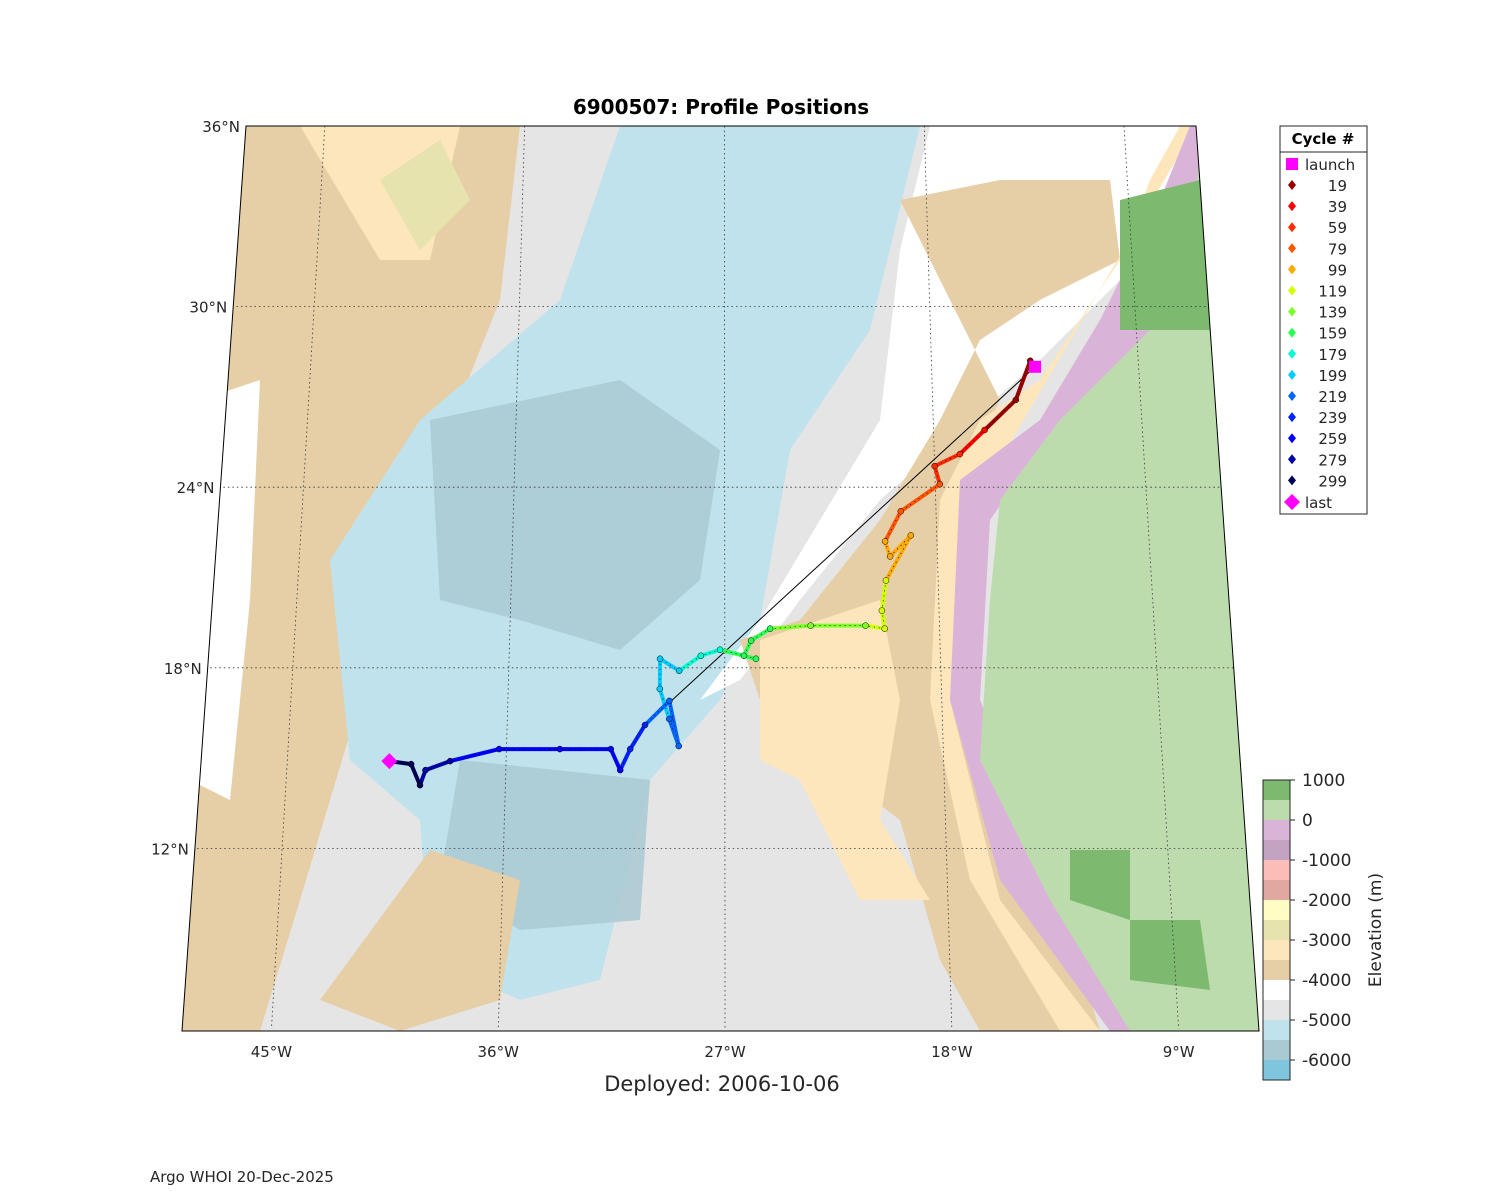 This screenshot has height=1200, width=1500. Describe the element at coordinates (298, 578) in the screenshot. I see `meridian-line` at that location.